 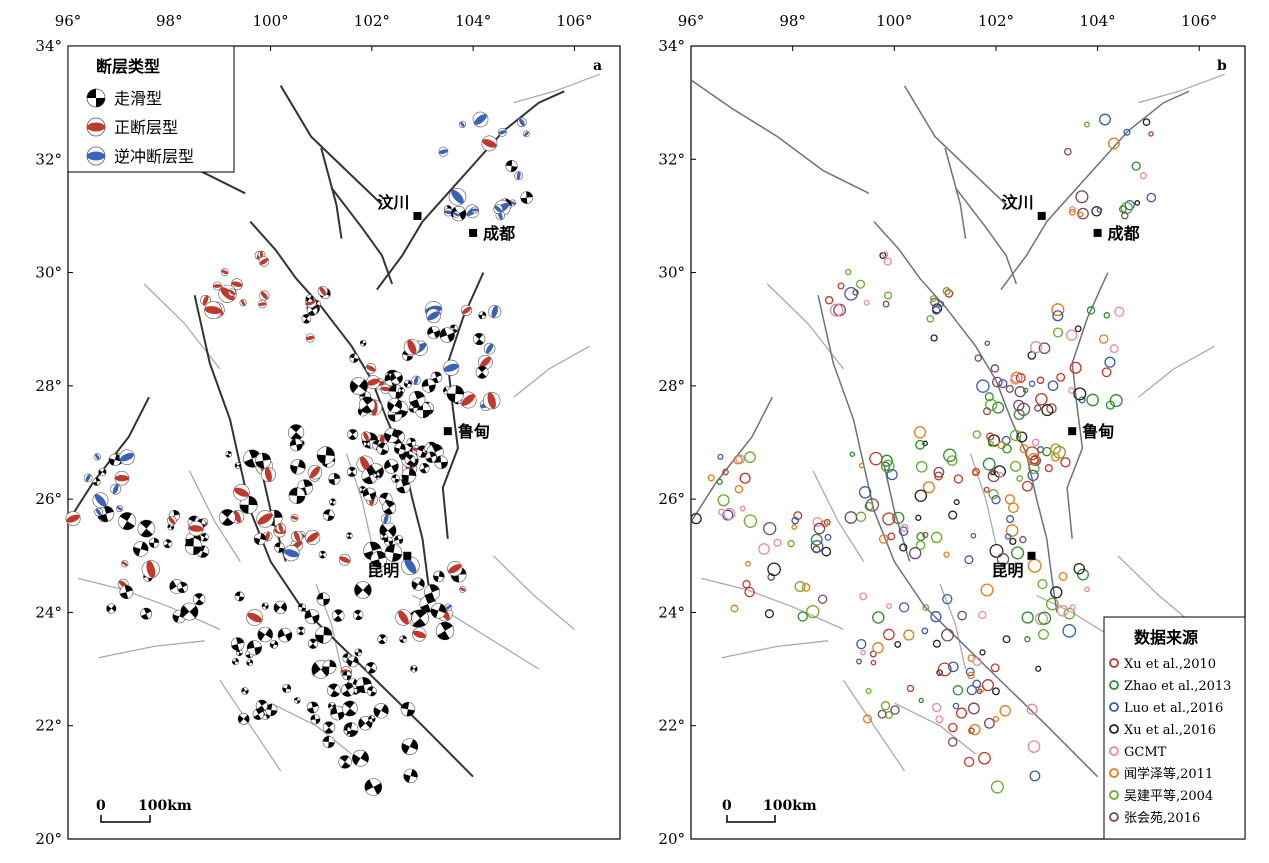 I want to click on legend-b-item-label: 闻学泽等,2011, so click(x=1168, y=774).